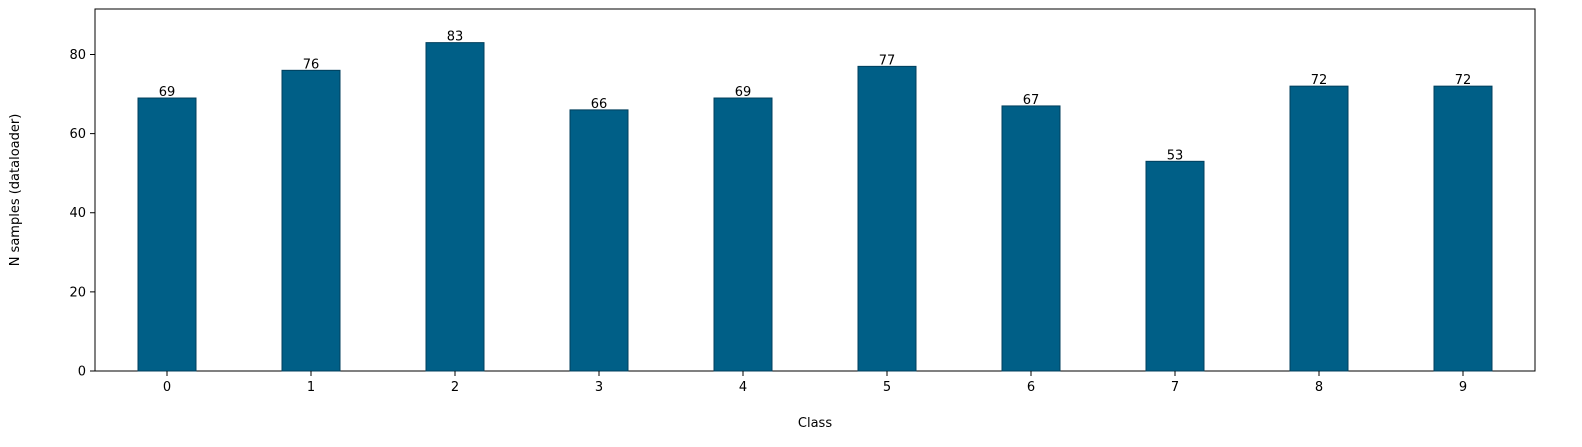 This screenshot has width=1582, height=447. I want to click on y-axis-label: N samples (dataloader), so click(15, 190).